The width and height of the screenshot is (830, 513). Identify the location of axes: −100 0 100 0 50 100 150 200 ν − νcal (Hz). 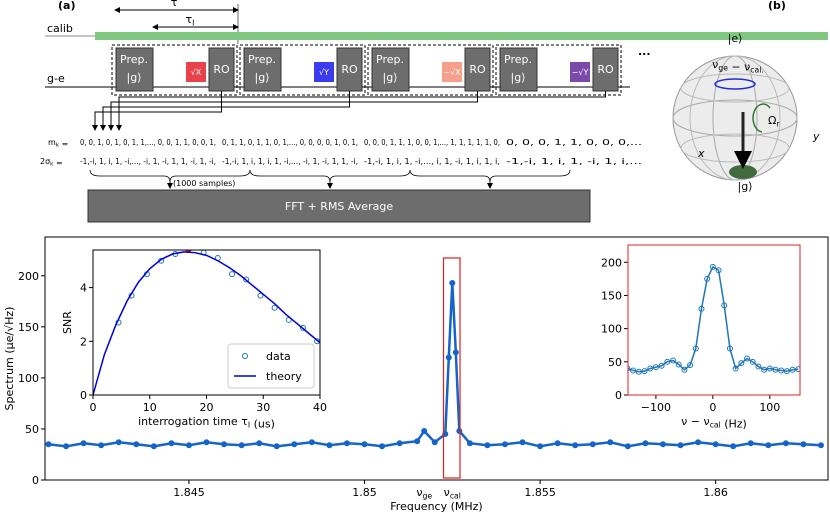
(701, 337).